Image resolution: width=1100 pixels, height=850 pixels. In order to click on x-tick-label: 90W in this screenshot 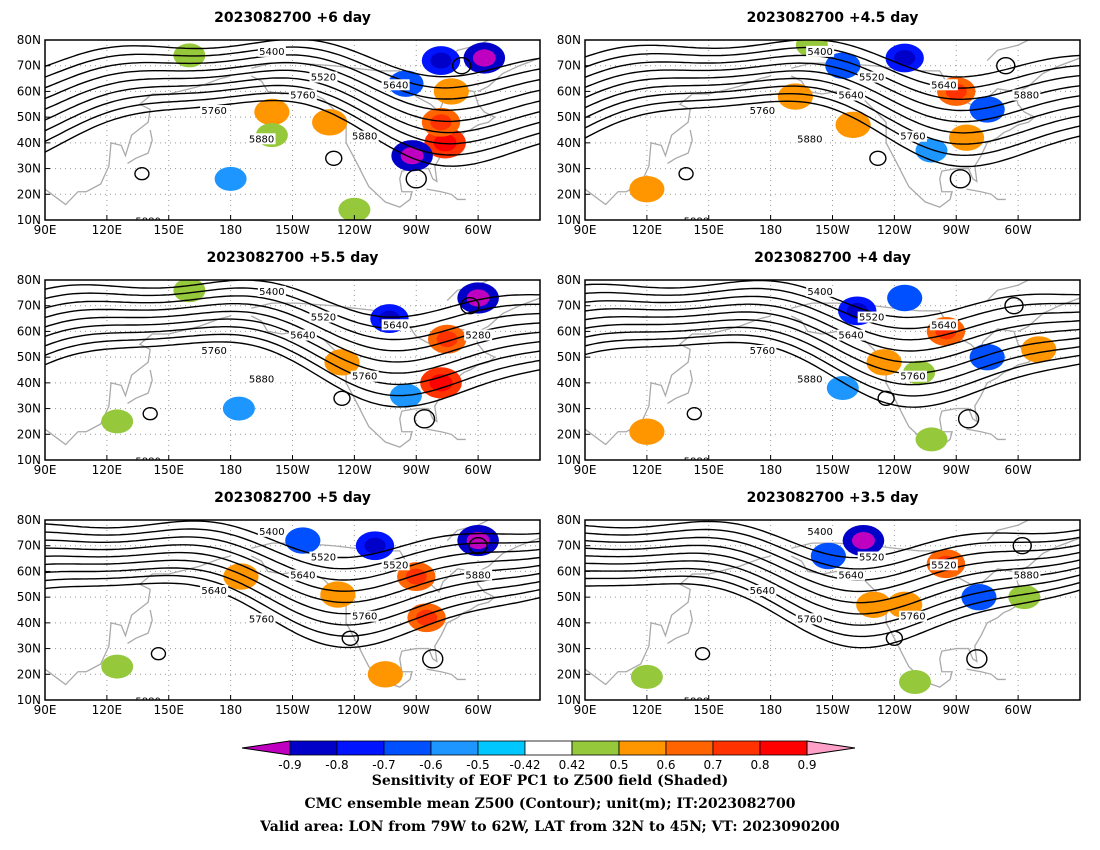, I will do `click(416, 710)`.